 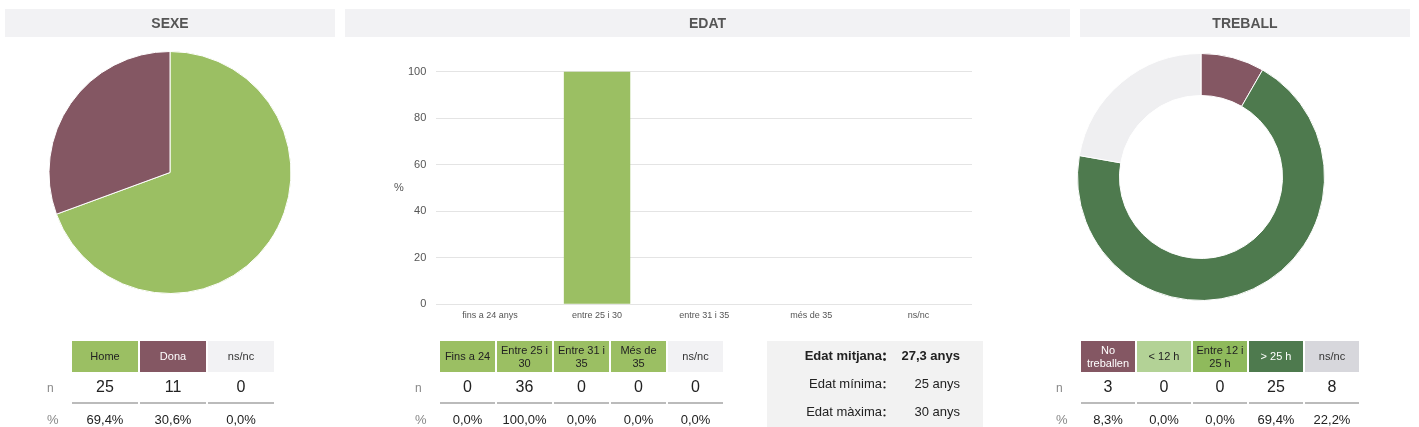 What do you see at coordinates (173, 356) in the screenshot?
I see `category-label: Dona` at bounding box center [173, 356].